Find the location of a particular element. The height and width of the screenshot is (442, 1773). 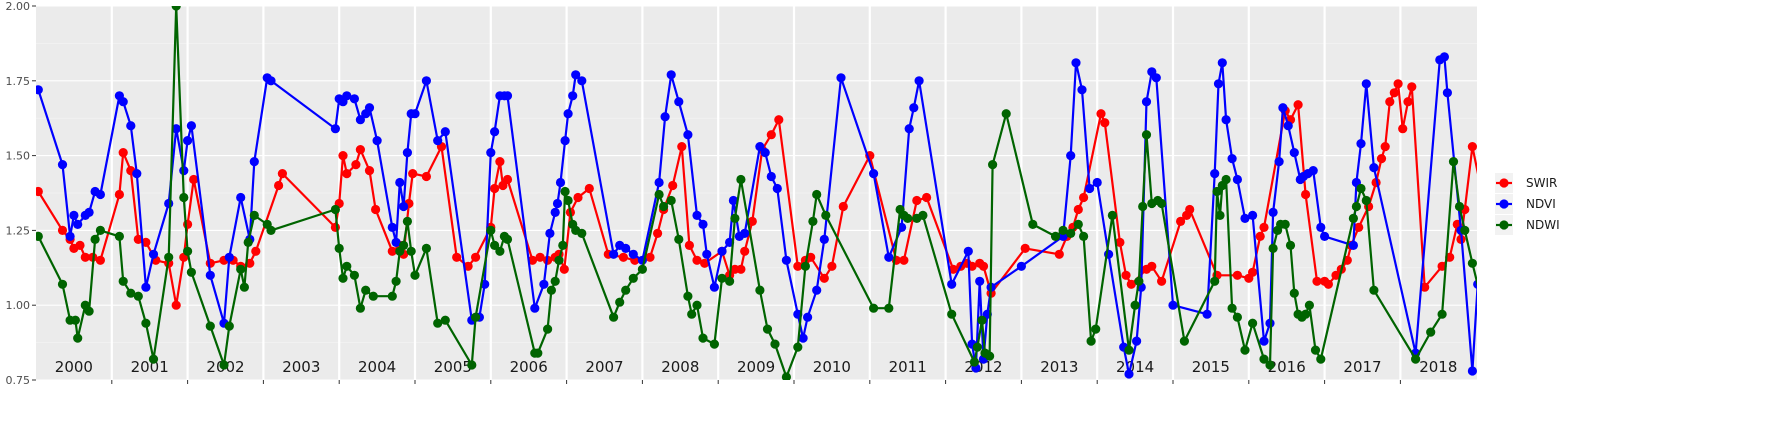

year-label: 2017 is located at coordinates (1362, 367).